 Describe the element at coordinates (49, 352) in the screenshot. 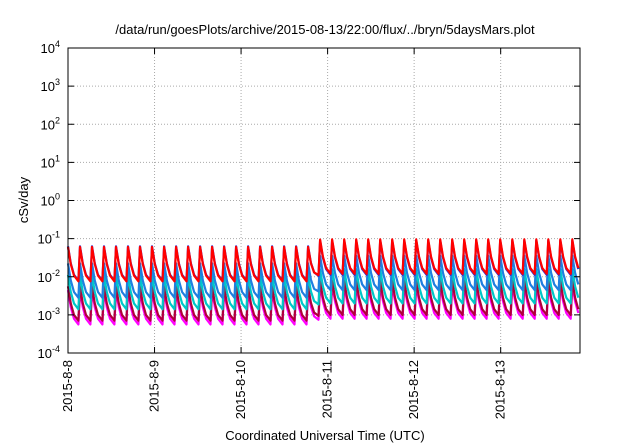

I see `y-tick-label: 10⁻⁴` at that location.